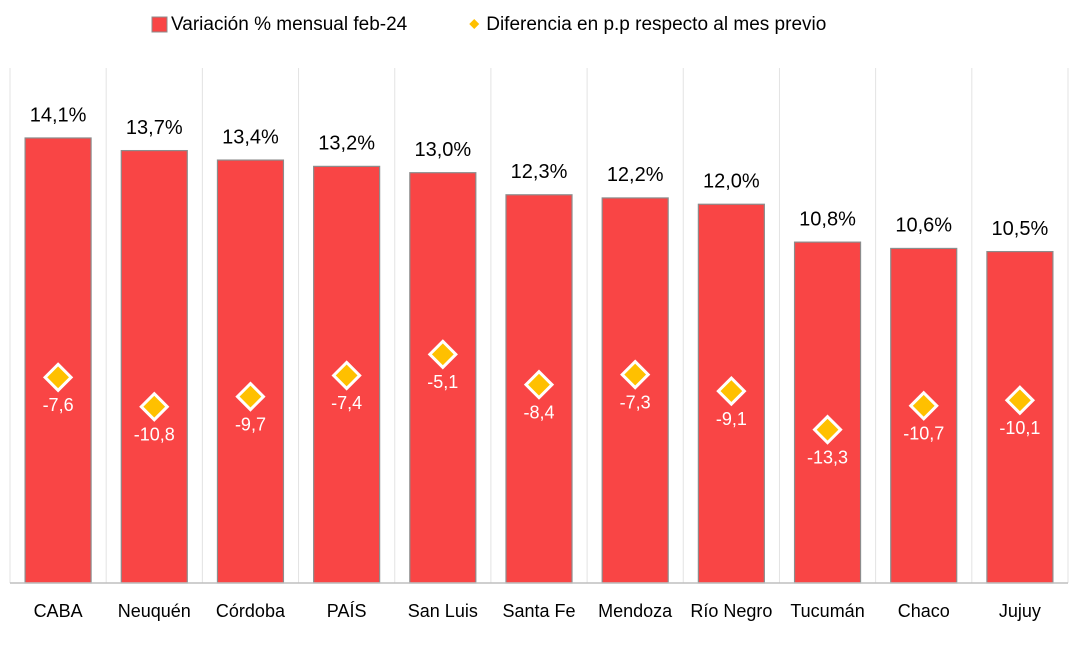  I want to click on bar-value-label: 10,6%, so click(923, 226).